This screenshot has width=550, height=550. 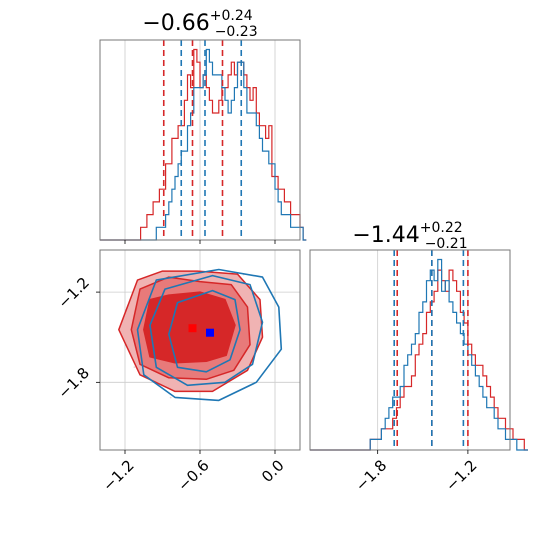 What do you see at coordinates (73, 293) in the screenshot?
I see `y-tick-label-1: −1.2` at bounding box center [73, 293].